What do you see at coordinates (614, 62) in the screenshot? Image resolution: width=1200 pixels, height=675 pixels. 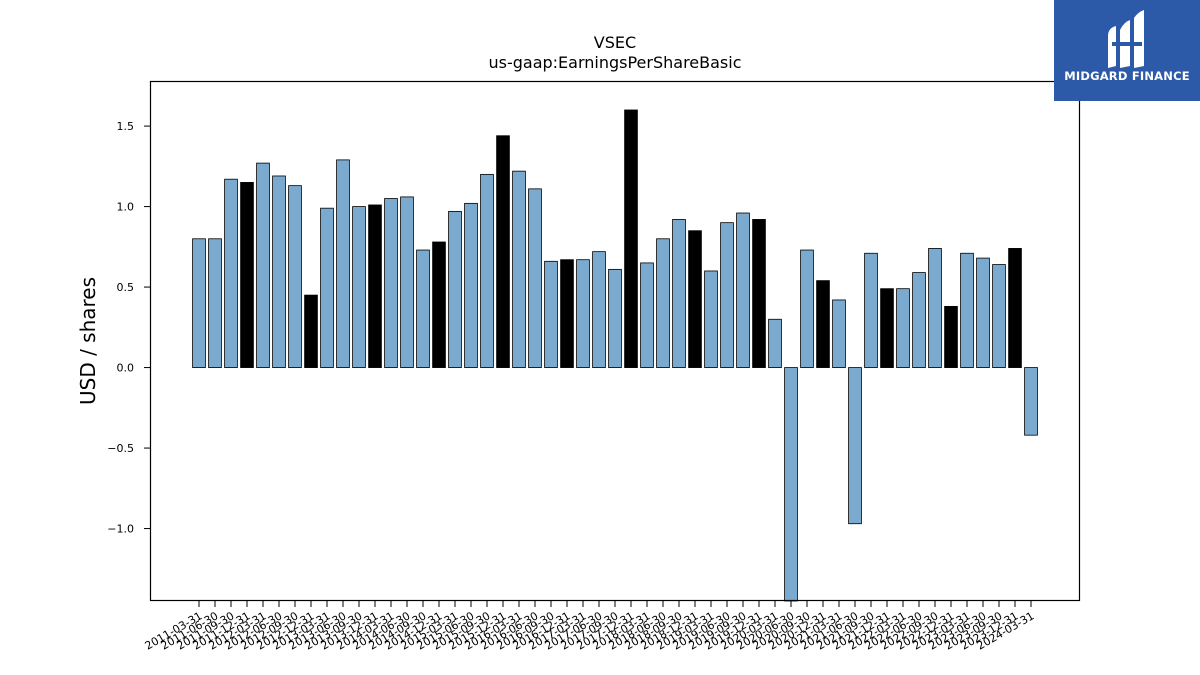 I see `chart-subtitle: us-gaap:EarningsPerShareBasic` at bounding box center [614, 62].